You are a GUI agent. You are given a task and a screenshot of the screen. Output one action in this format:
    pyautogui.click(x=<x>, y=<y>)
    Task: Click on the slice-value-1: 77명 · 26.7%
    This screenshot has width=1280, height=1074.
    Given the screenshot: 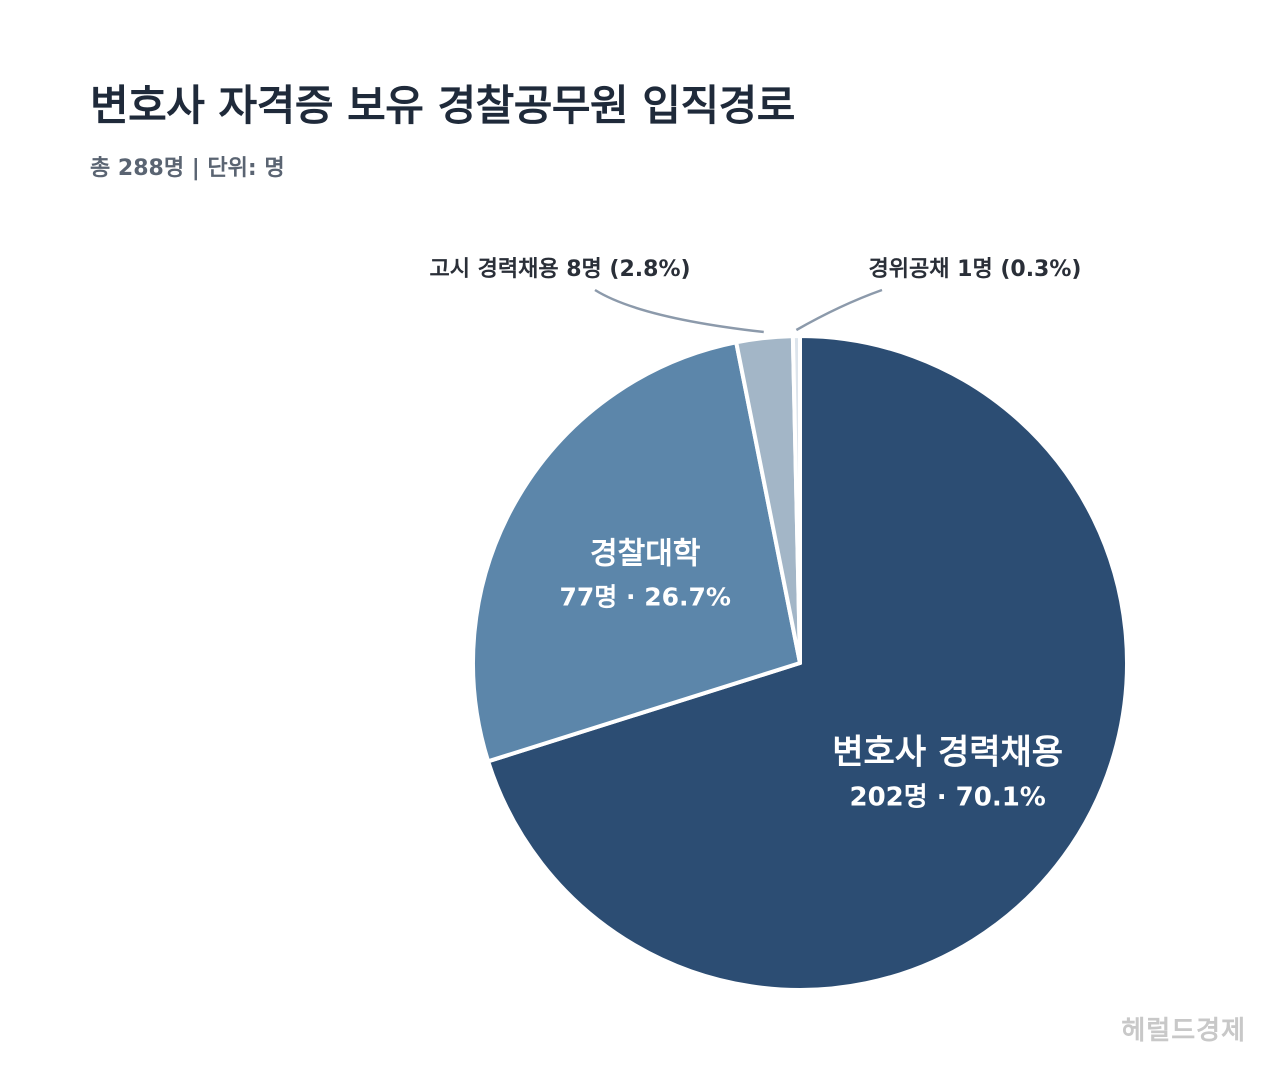 What is the action you would take?
    pyautogui.click(x=645, y=596)
    